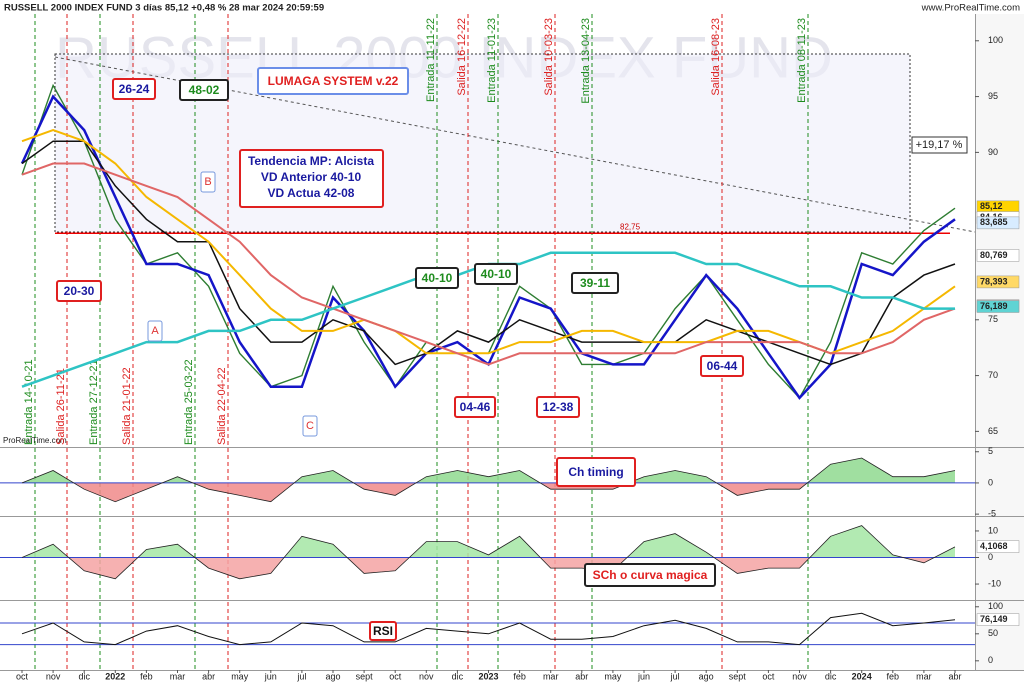  Describe the element at coordinates (311, 193) in the screenshot. I see `trend-text: VD Actua 42-08` at that location.